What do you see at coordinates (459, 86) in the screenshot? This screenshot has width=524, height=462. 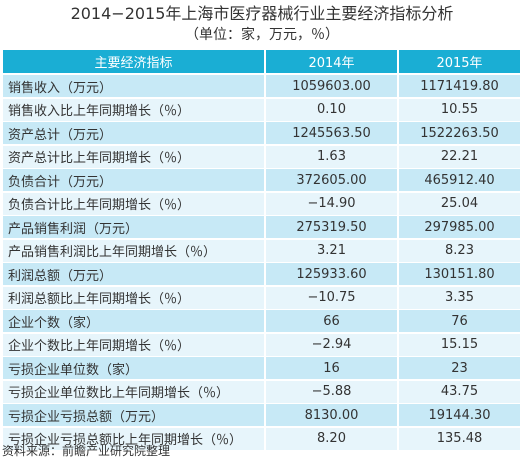 I see `cell-2015: 1171419.80` at bounding box center [459, 86].